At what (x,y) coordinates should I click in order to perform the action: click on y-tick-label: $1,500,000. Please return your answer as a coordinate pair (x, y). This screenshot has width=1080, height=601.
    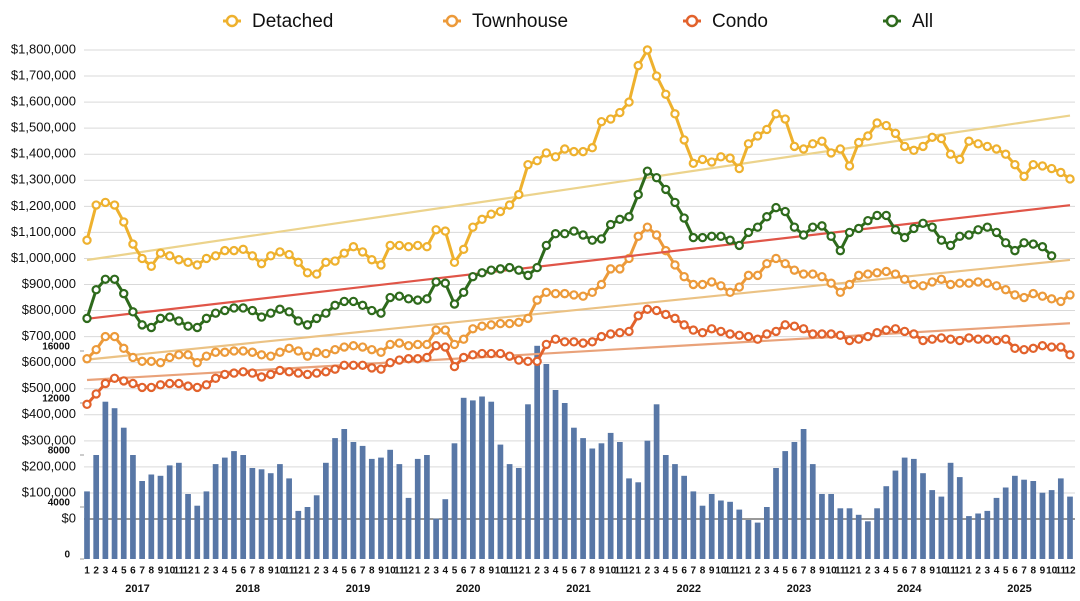
    Looking at the image, I should click on (43, 127).